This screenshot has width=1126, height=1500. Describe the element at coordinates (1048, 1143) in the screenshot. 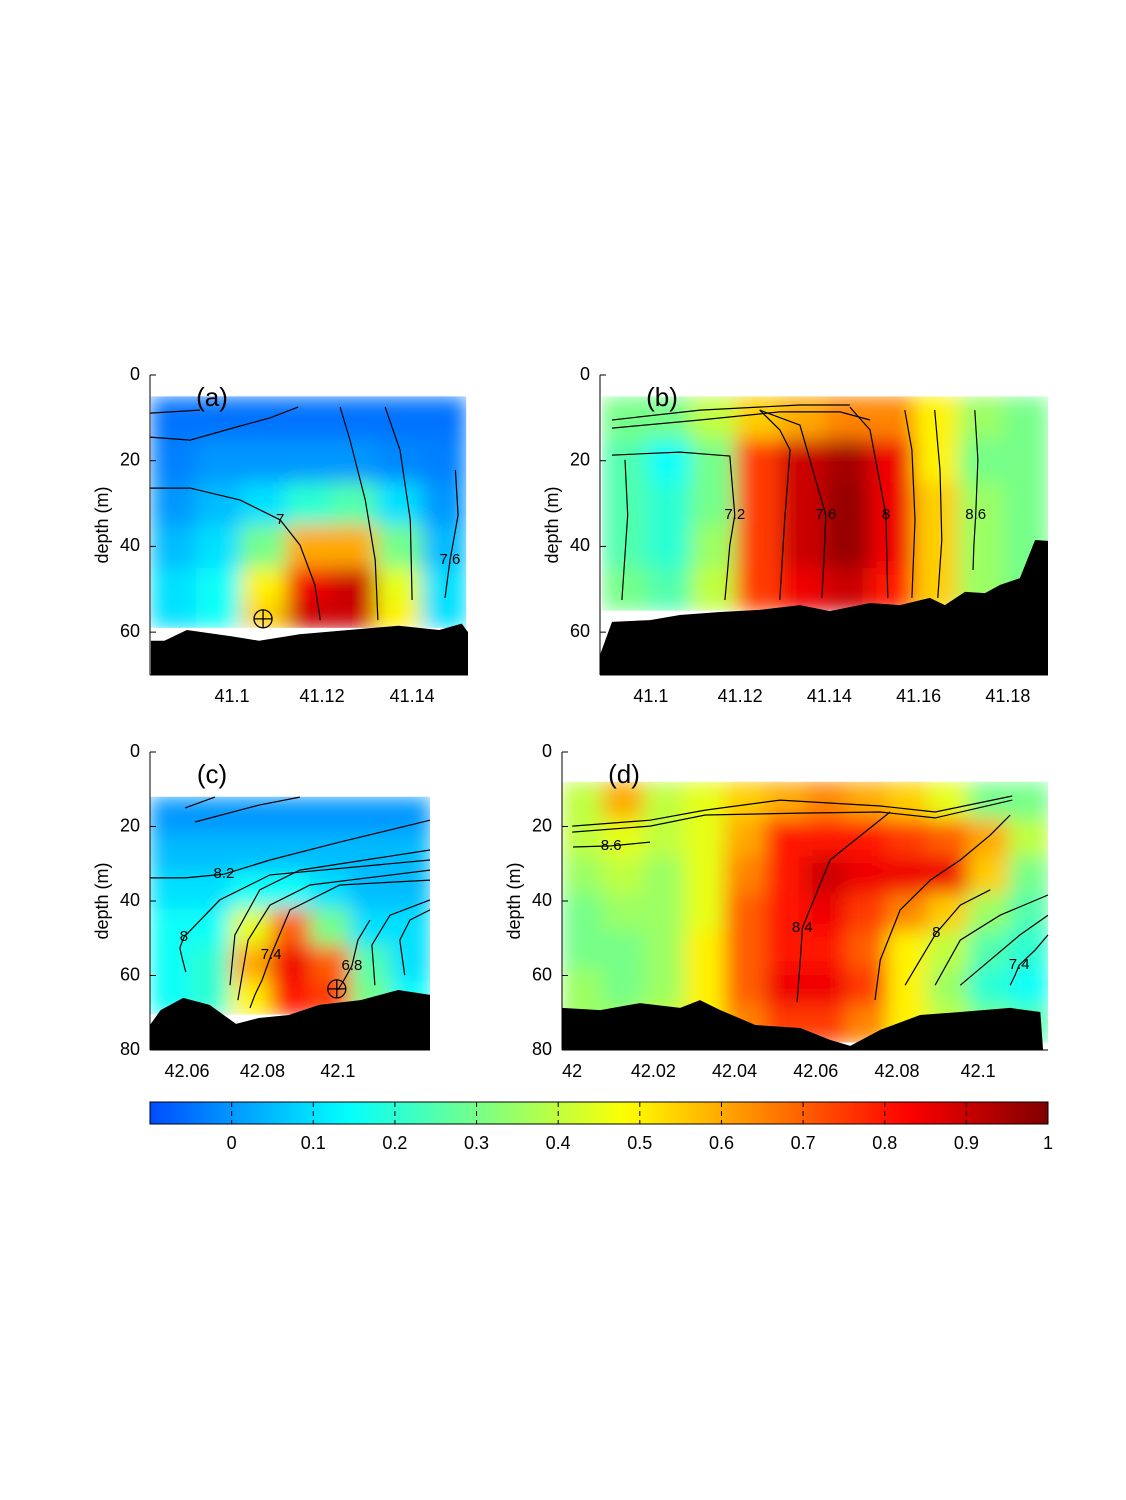

I see `colorbar-tick-label: 1` at that location.